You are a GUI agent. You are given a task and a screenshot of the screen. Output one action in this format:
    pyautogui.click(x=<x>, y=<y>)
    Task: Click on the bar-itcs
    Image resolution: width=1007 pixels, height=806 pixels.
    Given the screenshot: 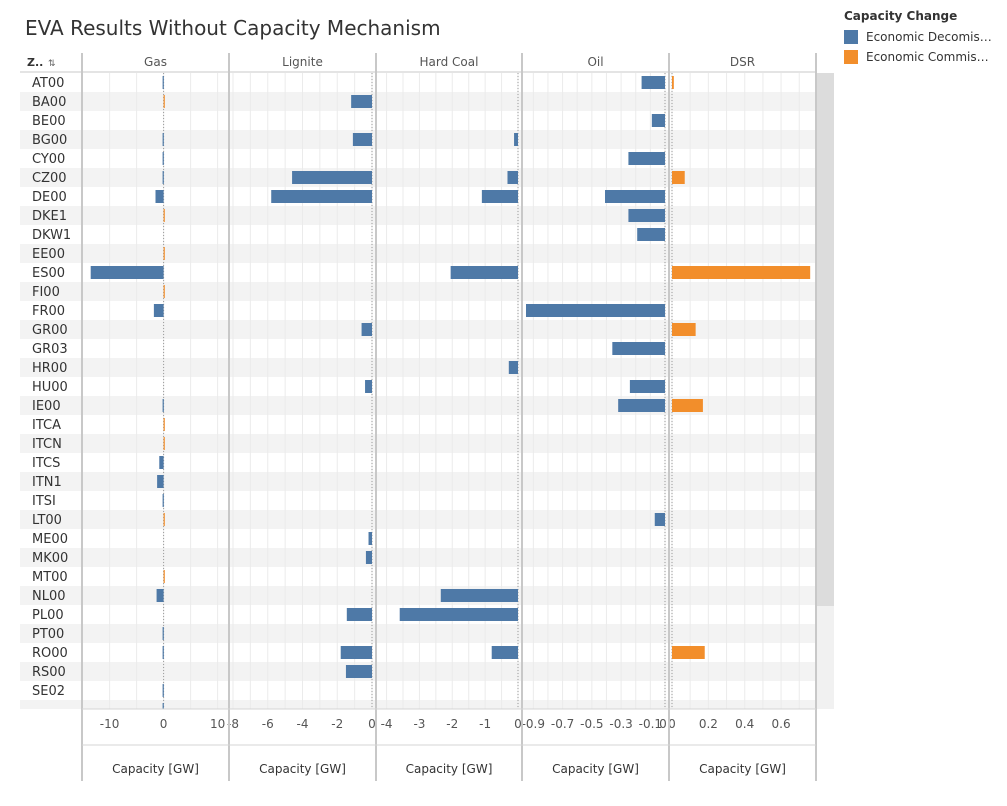 What is the action you would take?
    pyautogui.click(x=161, y=462)
    